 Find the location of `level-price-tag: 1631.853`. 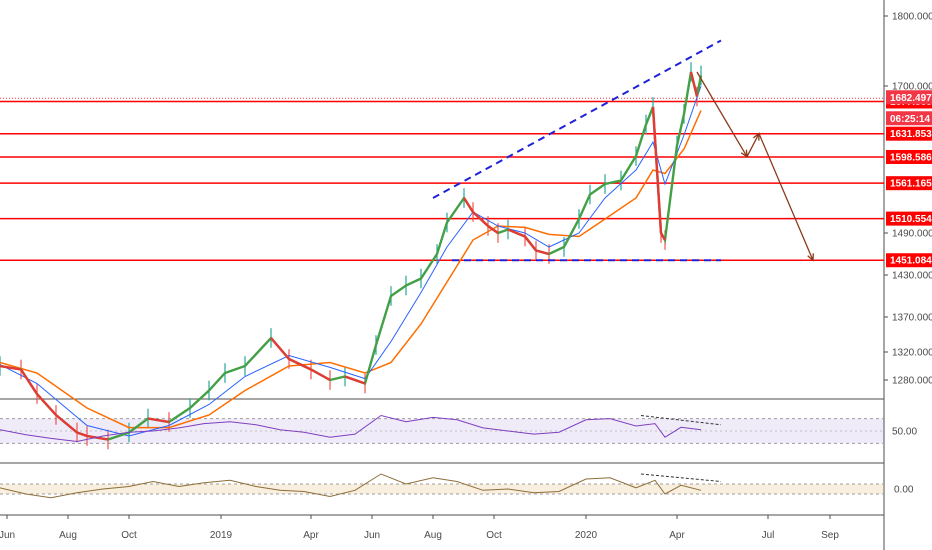

level-price-tag: 1631.853 is located at coordinates (911, 134).